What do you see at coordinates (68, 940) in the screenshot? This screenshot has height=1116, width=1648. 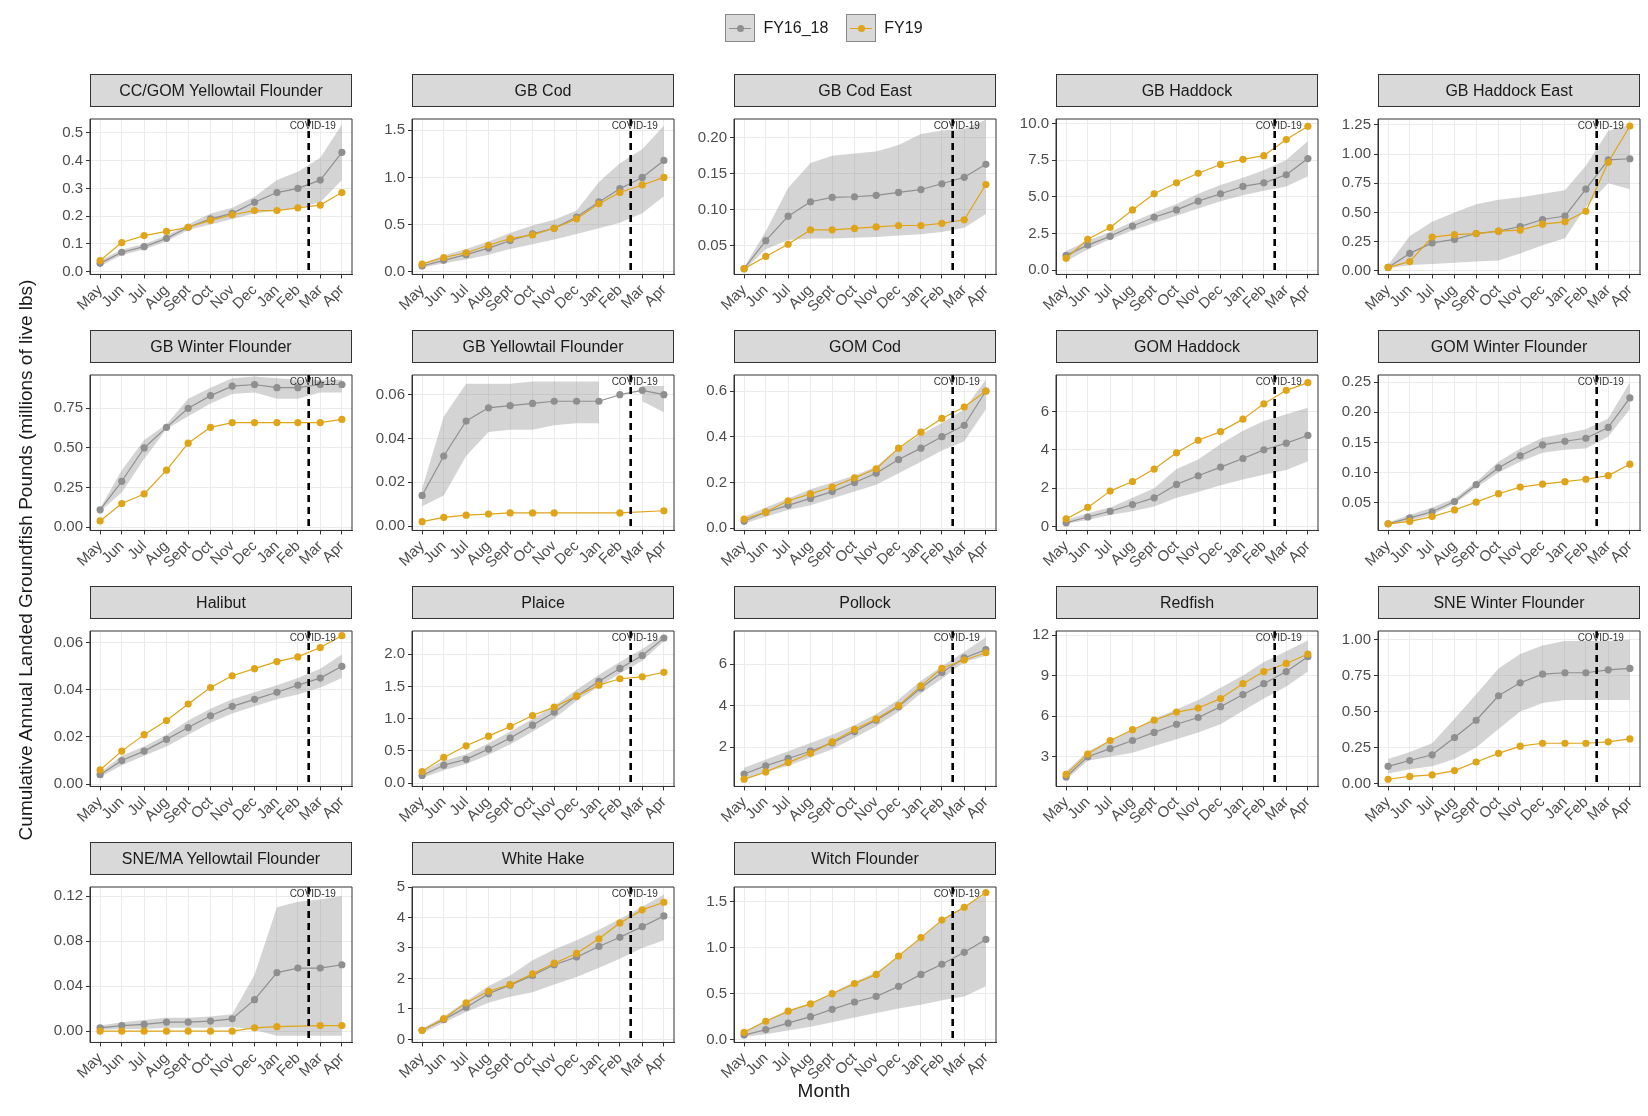 I see `y-tick-label: 0.08` at bounding box center [68, 940].